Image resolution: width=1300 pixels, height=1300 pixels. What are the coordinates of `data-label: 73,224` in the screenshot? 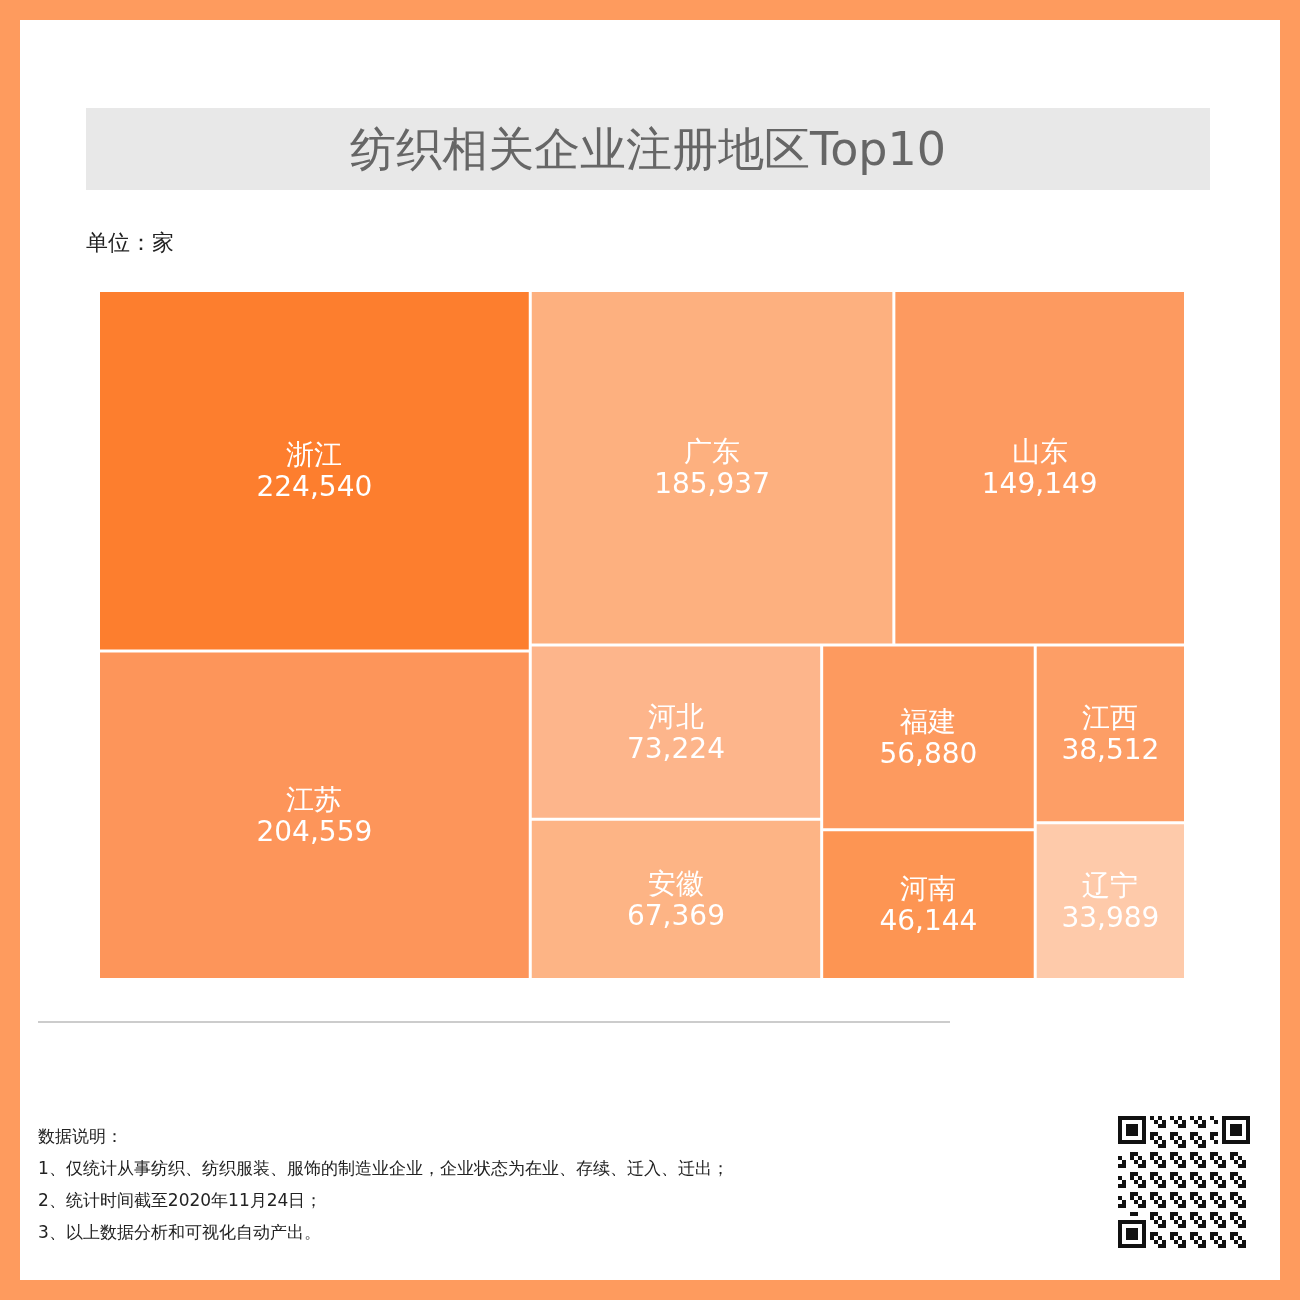 It's located at (675, 748).